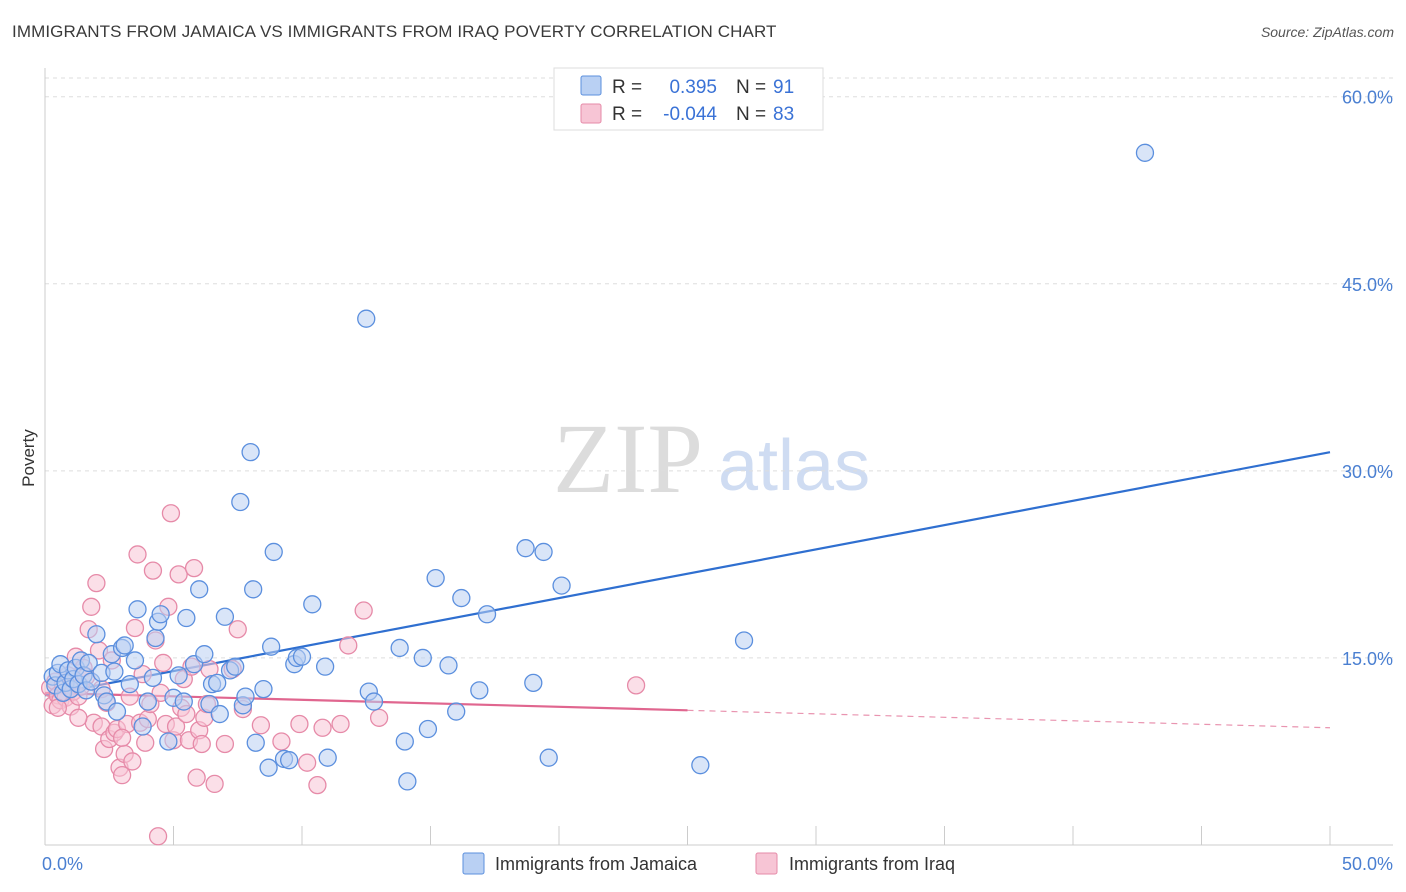  I want to click on legend-r-label-iraq: R =, so click(627, 114).